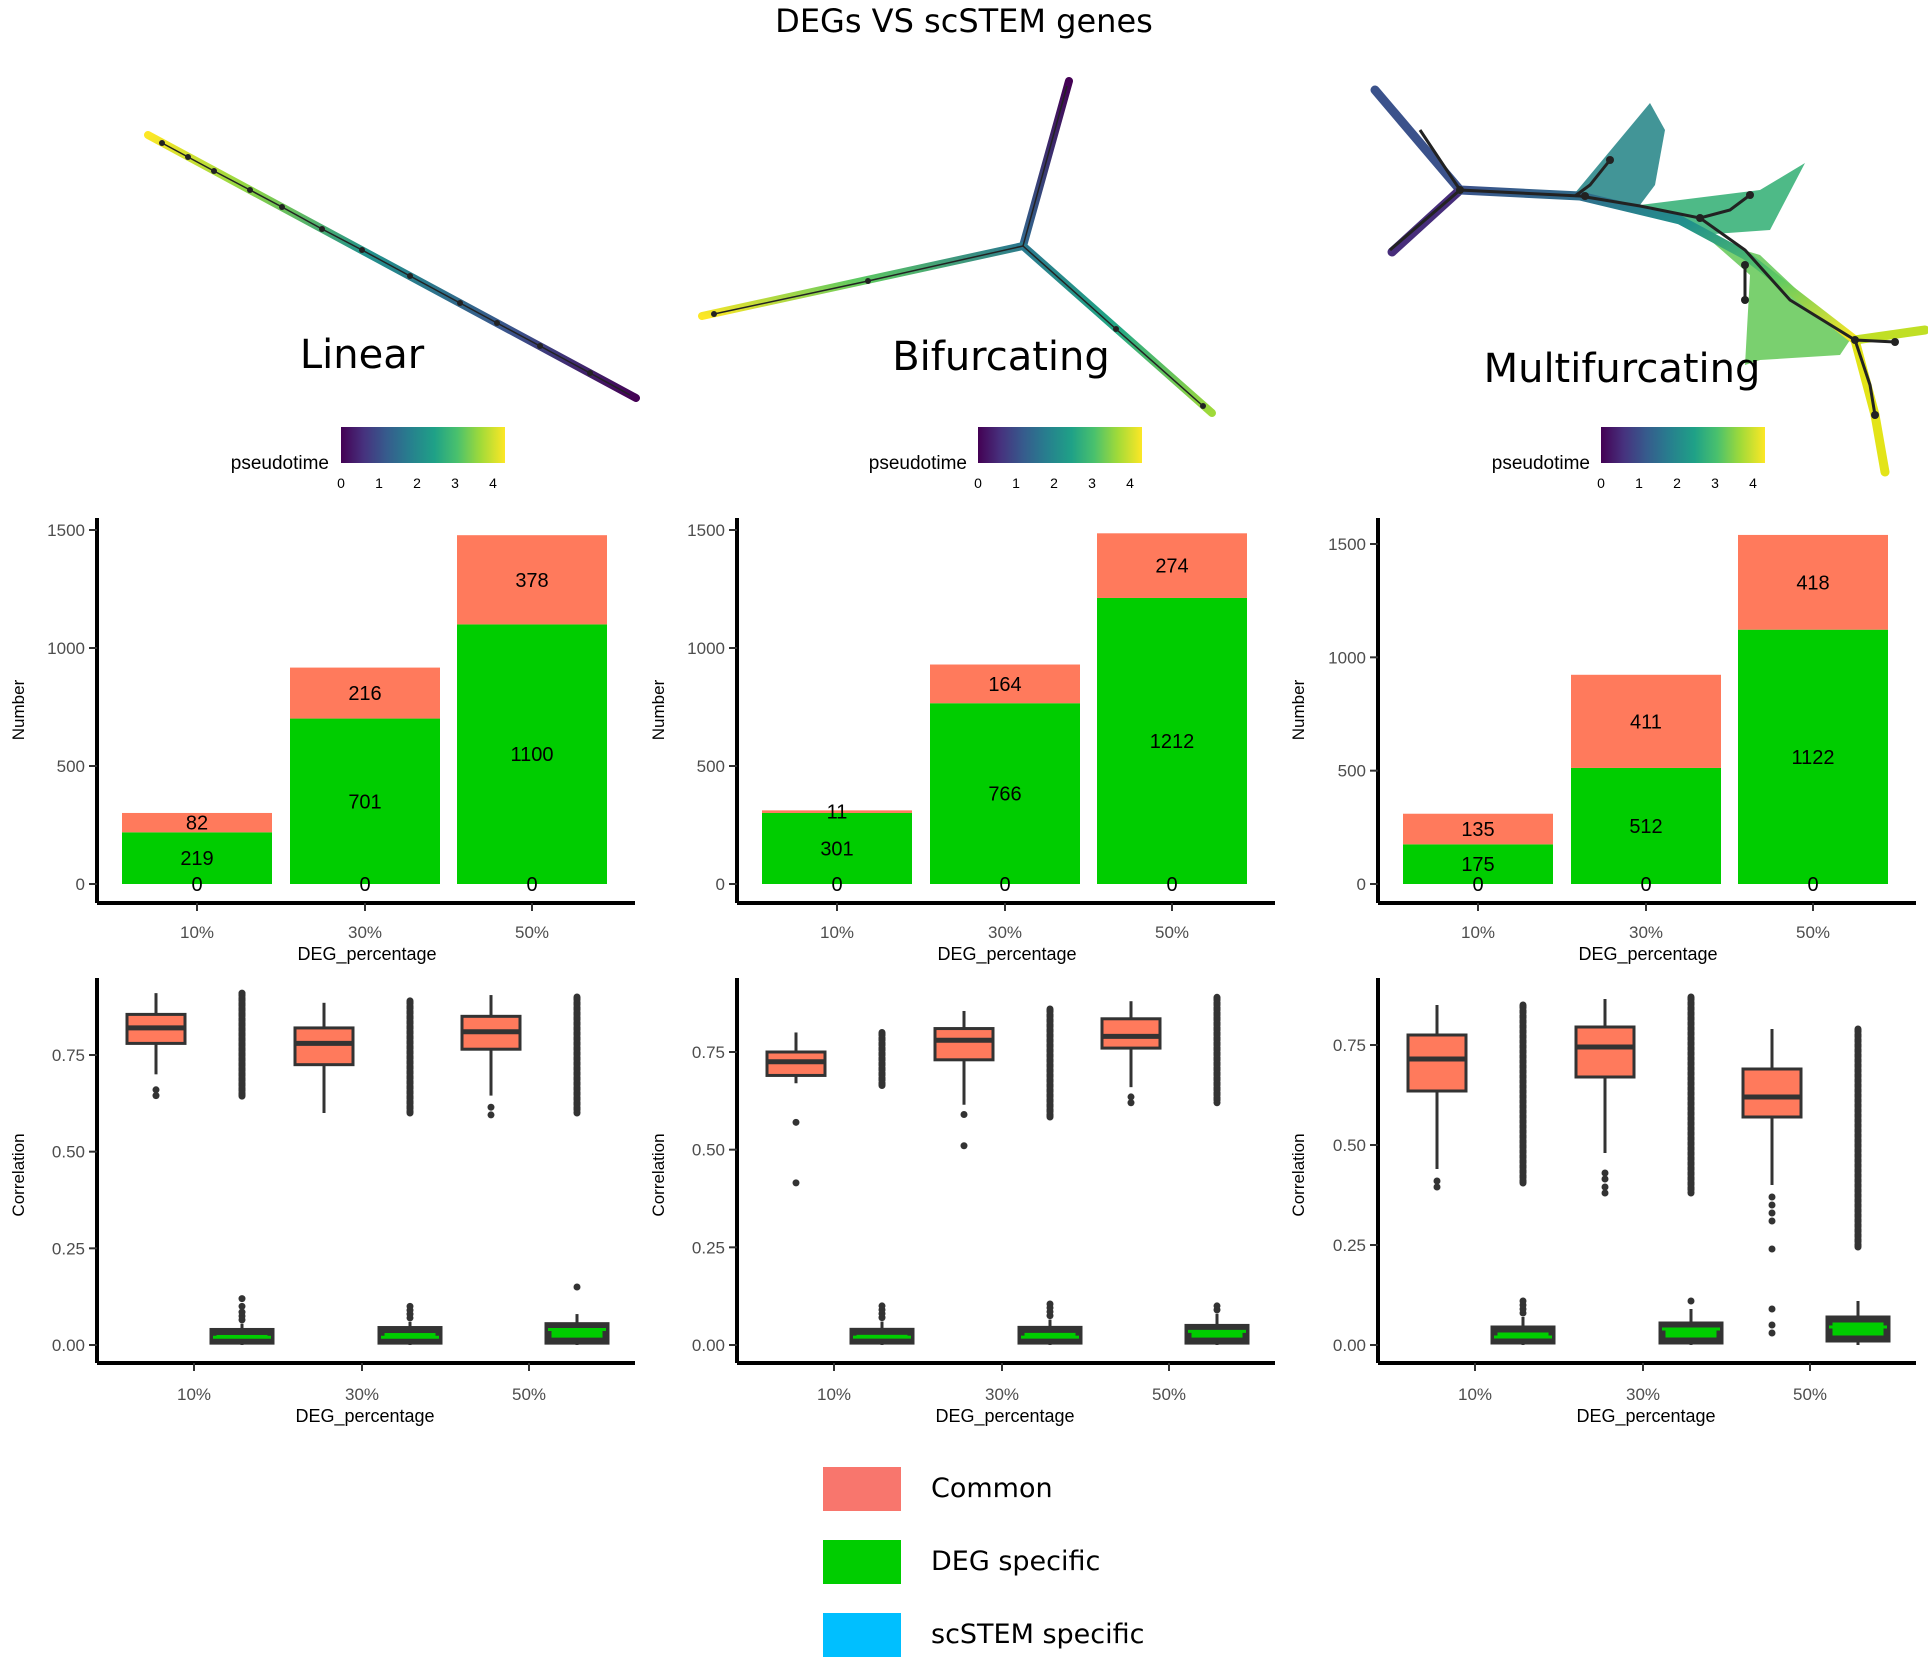  What do you see at coordinates (957, 247) in the screenshot?
I see `trajectory-panel-bifurcating: Bifurcating` at bounding box center [957, 247].